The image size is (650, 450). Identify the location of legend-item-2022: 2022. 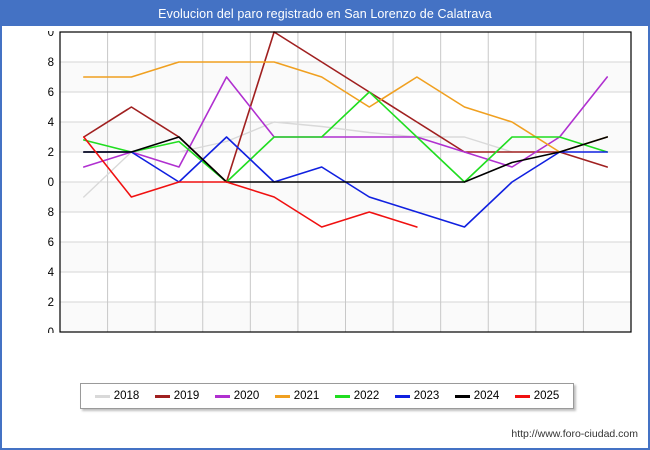
(357, 396).